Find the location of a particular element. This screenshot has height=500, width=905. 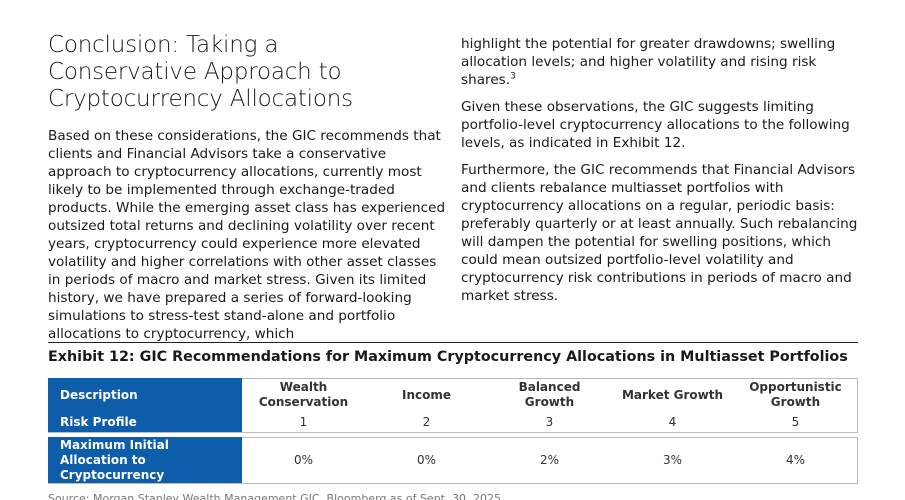

exhibit-rule is located at coordinates (453, 342).